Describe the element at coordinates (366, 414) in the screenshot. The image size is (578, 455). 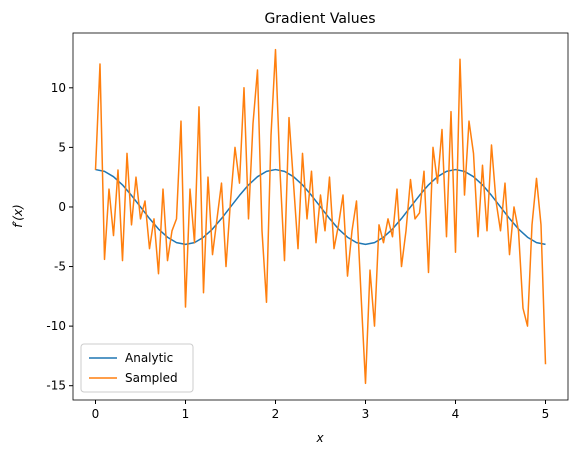
I see `x-tick-label: 3` at that location.